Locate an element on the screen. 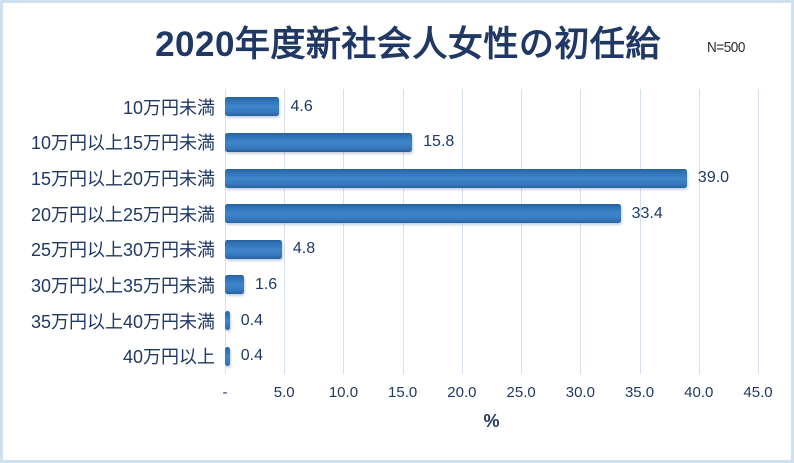 The width and height of the screenshot is (794, 463). x-tick-label: 40.0 is located at coordinates (699, 392).